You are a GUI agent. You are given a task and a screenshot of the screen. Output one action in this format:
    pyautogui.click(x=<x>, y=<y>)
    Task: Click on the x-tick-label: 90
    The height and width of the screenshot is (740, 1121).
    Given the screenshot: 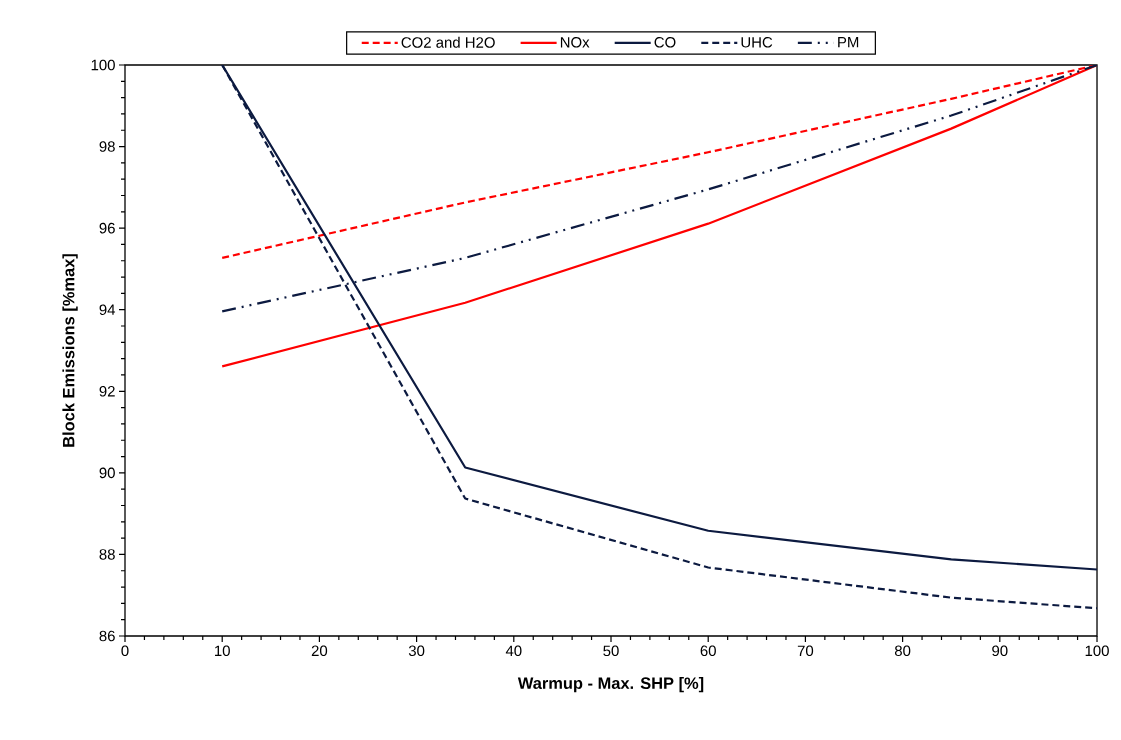 What is the action you would take?
    pyautogui.click(x=1000, y=651)
    